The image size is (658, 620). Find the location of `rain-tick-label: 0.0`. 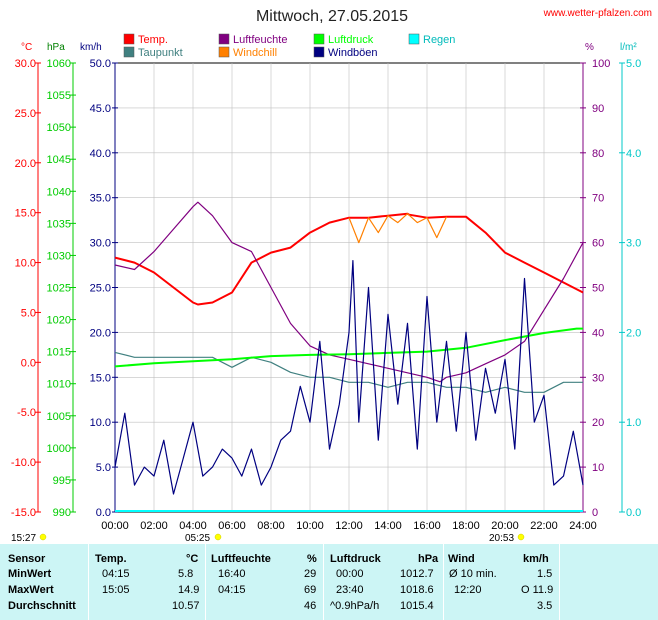

rain-tick-label: 0.0 is located at coordinates (633, 513).